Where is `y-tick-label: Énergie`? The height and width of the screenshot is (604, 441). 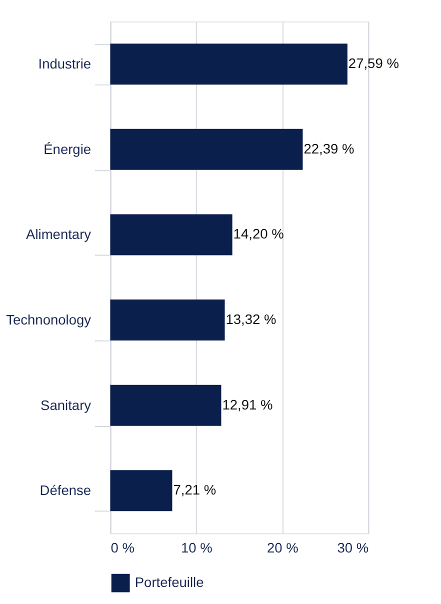 y-tick-label: Énergie is located at coordinates (68, 149).